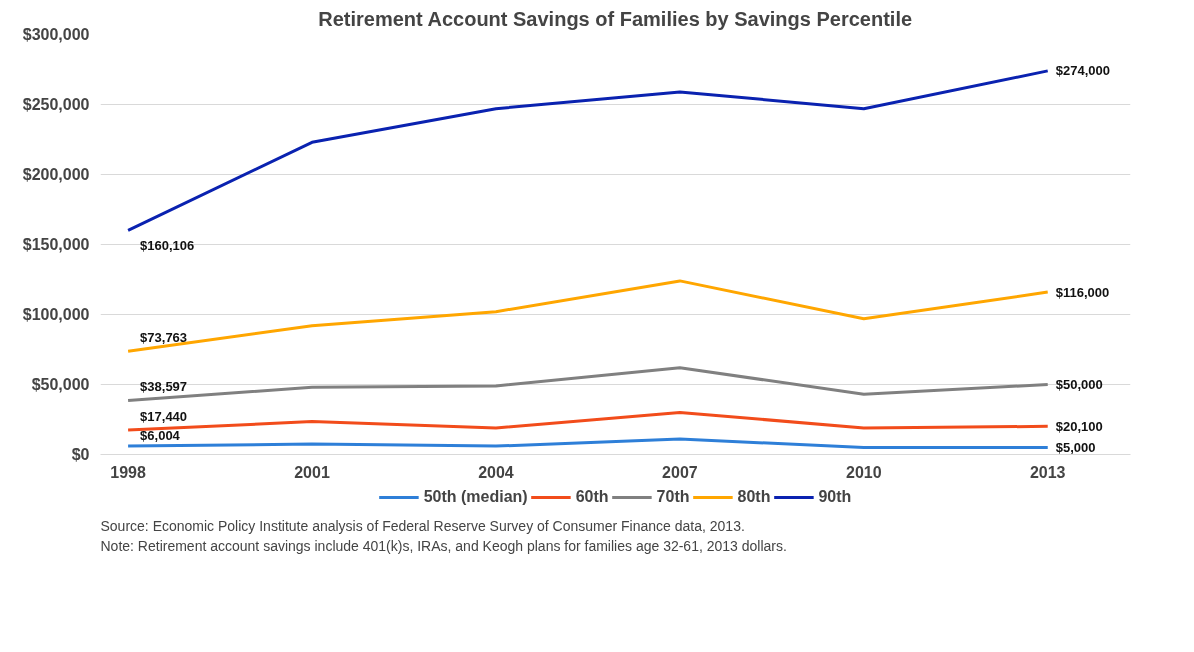  Describe the element at coordinates (1047, 472) in the screenshot. I see `x-tick-label: 2013` at that location.